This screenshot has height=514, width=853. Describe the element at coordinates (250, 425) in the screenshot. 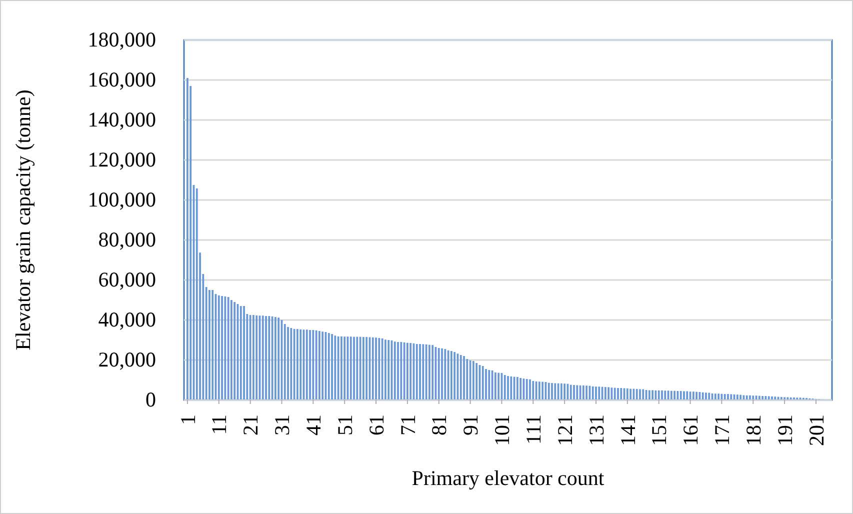

I see `x-tick-label: 21` at that location.